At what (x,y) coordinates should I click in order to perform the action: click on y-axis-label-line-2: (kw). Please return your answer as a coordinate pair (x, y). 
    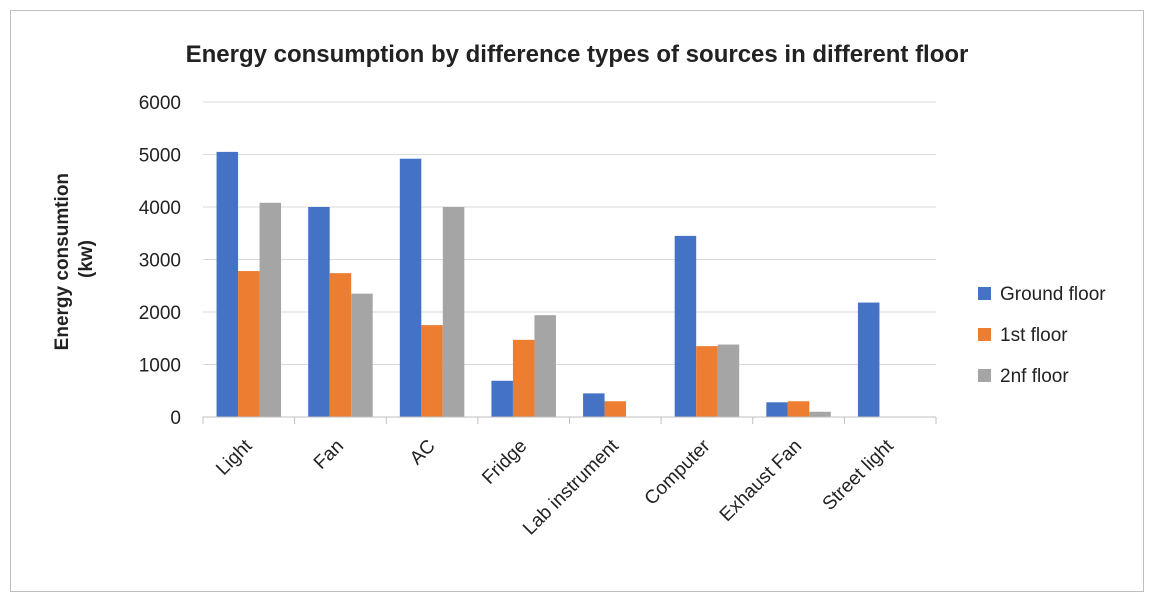
    Looking at the image, I should click on (86, 259).